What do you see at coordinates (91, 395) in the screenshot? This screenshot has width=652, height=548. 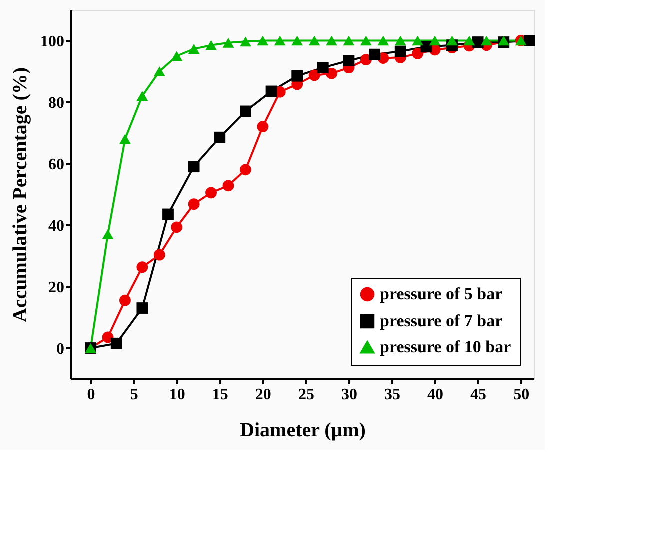 I see `x-tick-label: 0` at bounding box center [91, 395].